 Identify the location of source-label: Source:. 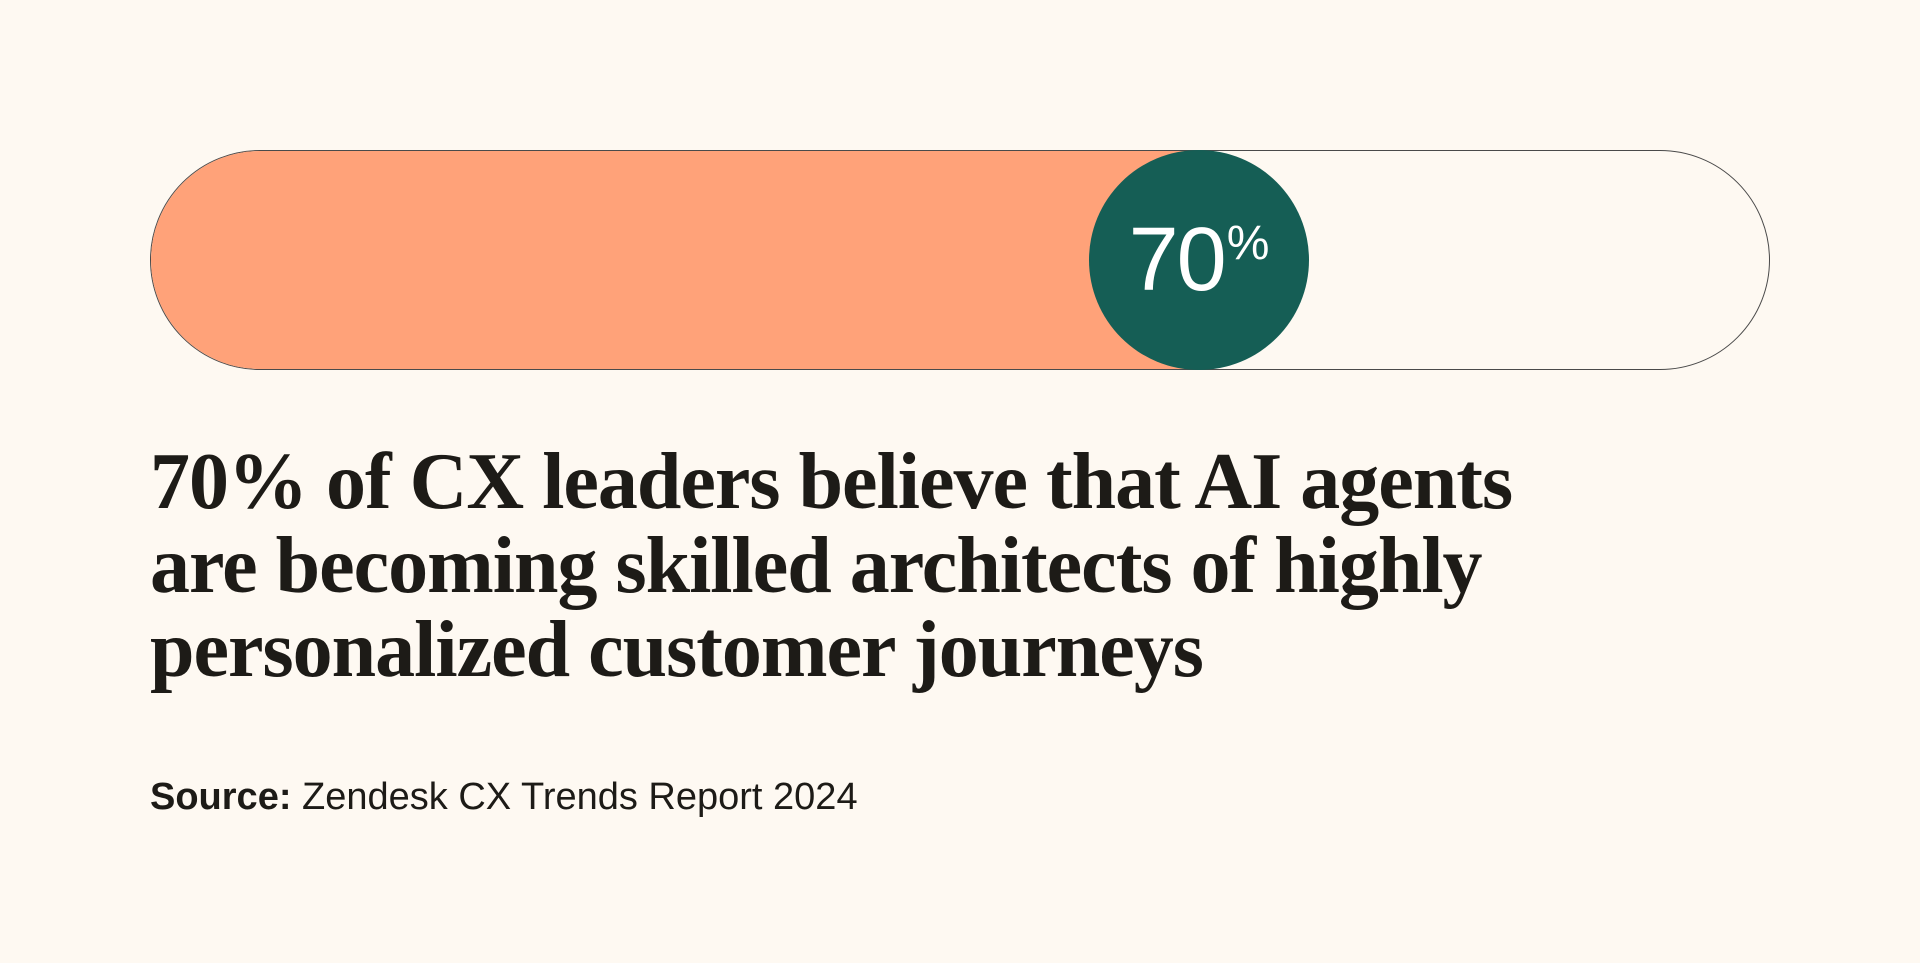
(221, 797).